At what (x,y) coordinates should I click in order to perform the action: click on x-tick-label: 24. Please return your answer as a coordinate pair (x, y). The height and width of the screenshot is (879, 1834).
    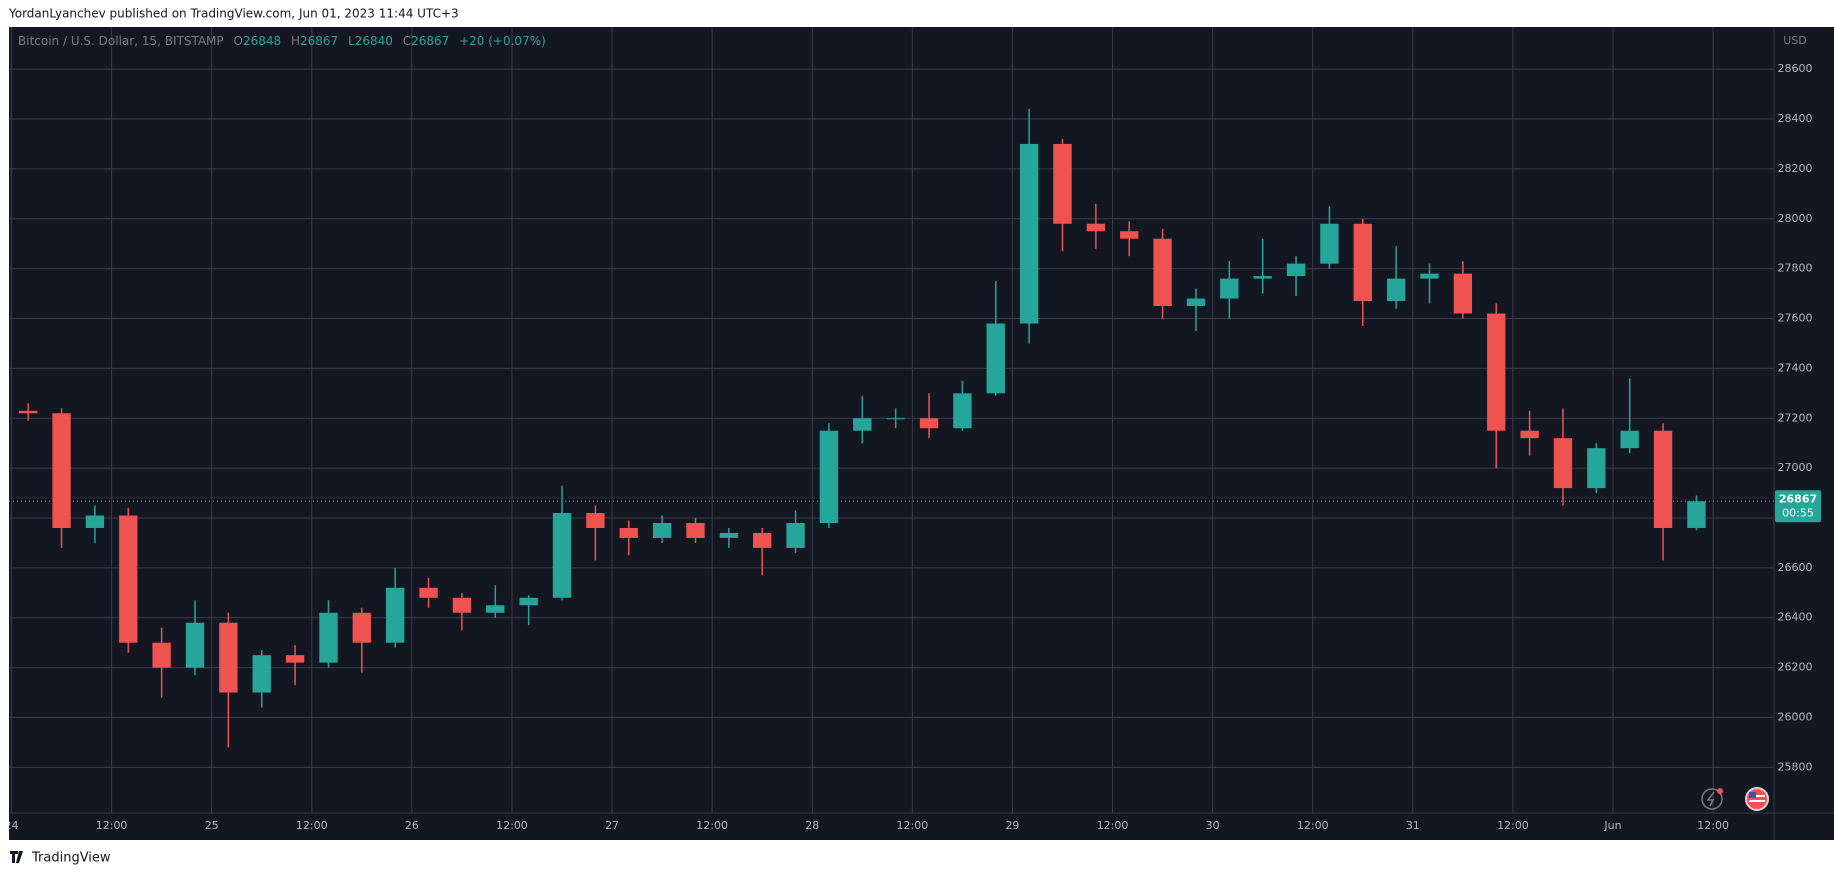
    Looking at the image, I should click on (12, 825).